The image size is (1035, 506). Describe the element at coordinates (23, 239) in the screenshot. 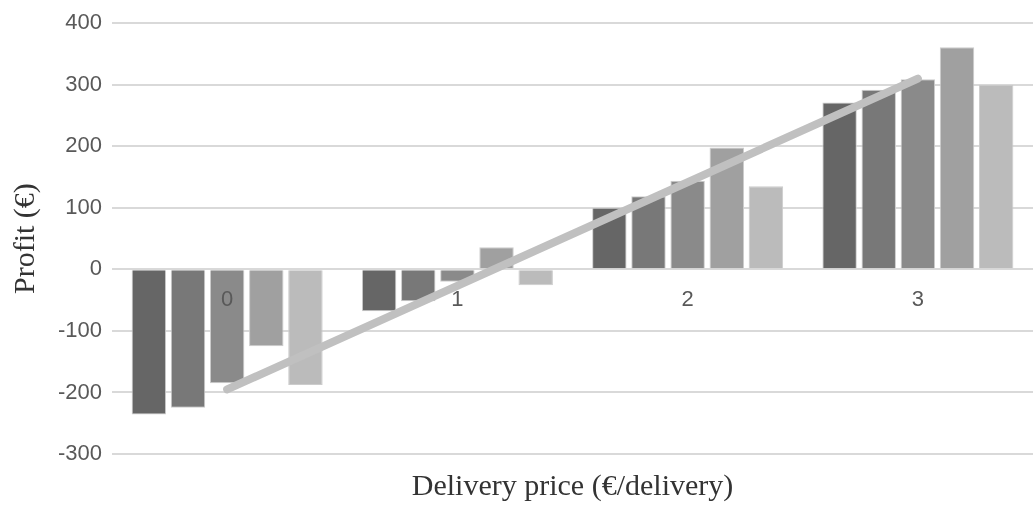

I see `y-axis-title: Profit (€)` at that location.